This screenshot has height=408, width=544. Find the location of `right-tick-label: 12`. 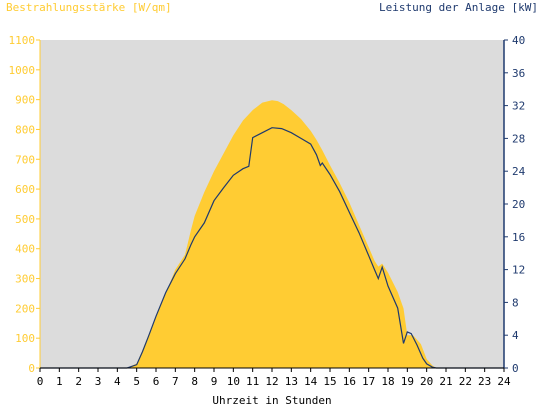

right-tick-label: 12 is located at coordinates (518, 270).